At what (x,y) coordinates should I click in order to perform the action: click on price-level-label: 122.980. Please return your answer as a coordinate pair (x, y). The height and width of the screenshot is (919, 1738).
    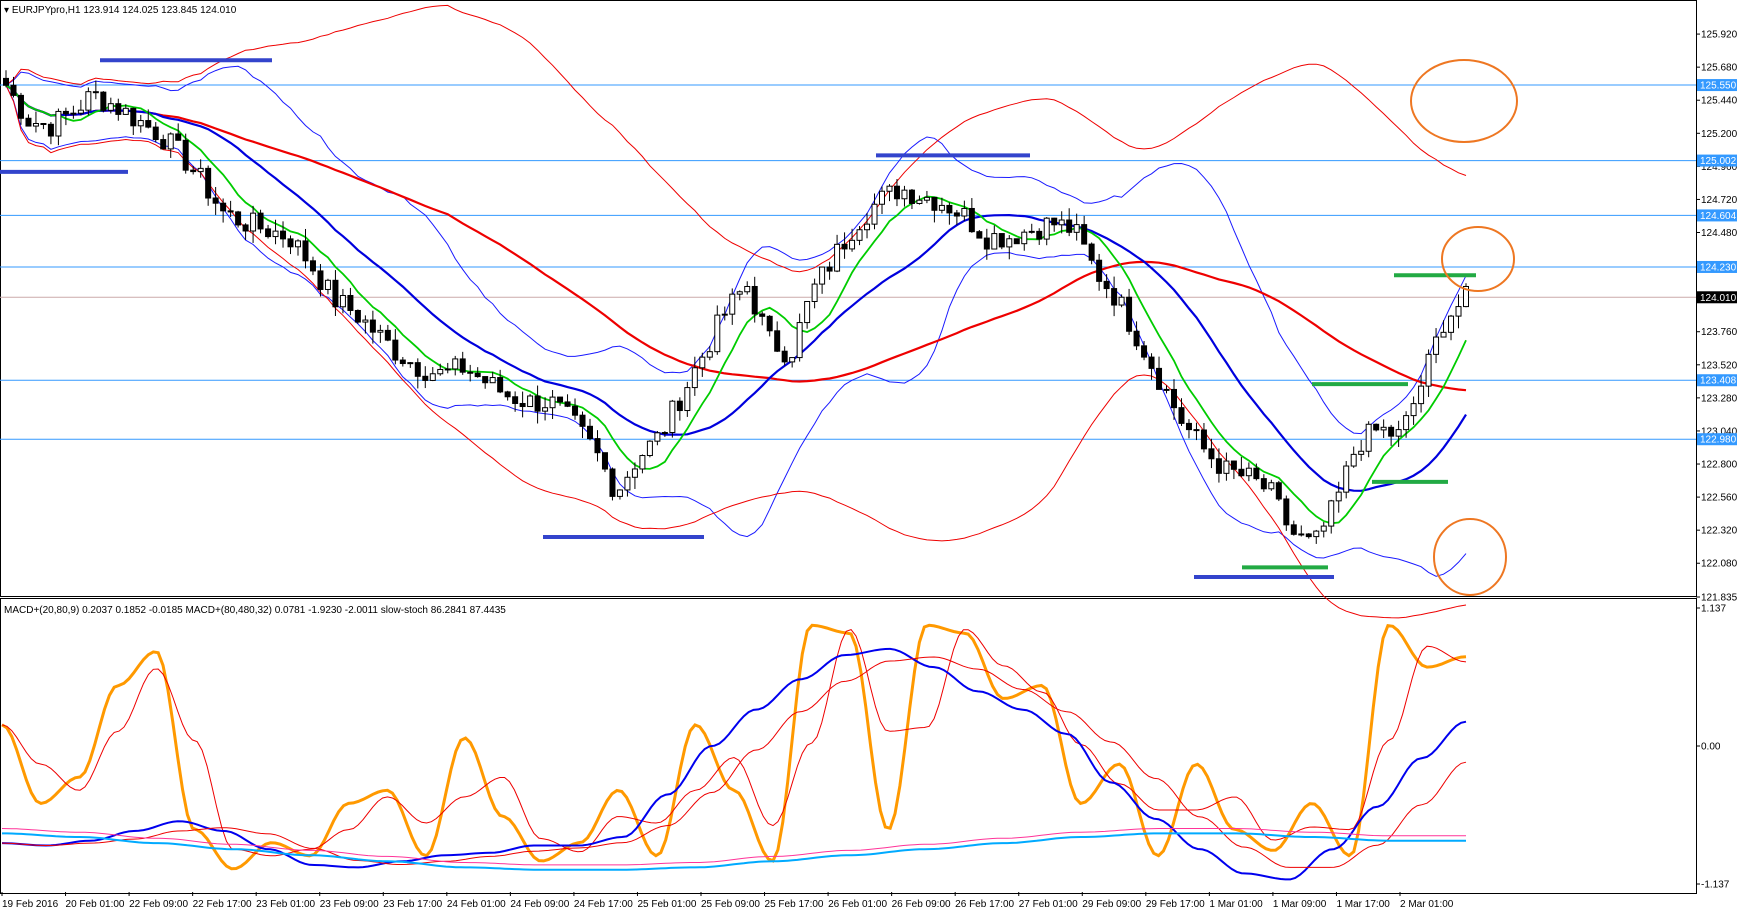
    Looking at the image, I should click on (1718, 440).